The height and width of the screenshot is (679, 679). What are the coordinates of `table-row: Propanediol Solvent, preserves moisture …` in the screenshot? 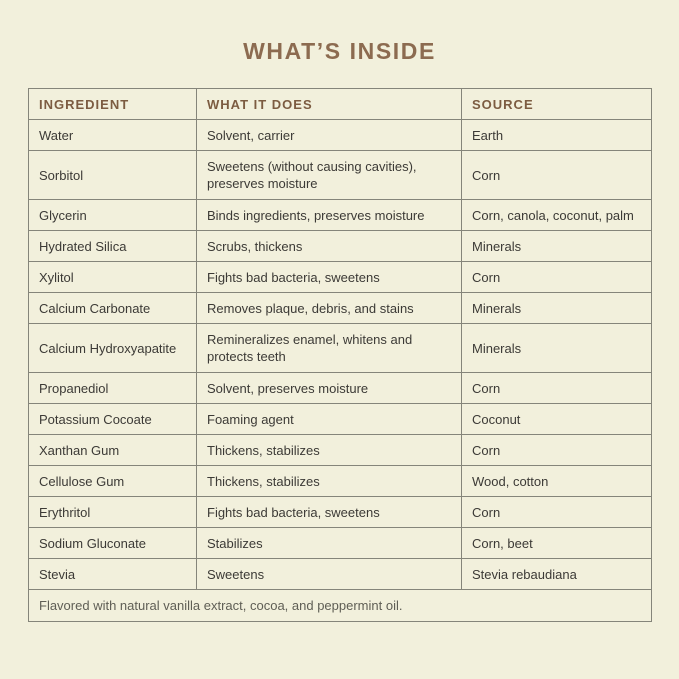 It's located at (340, 388).